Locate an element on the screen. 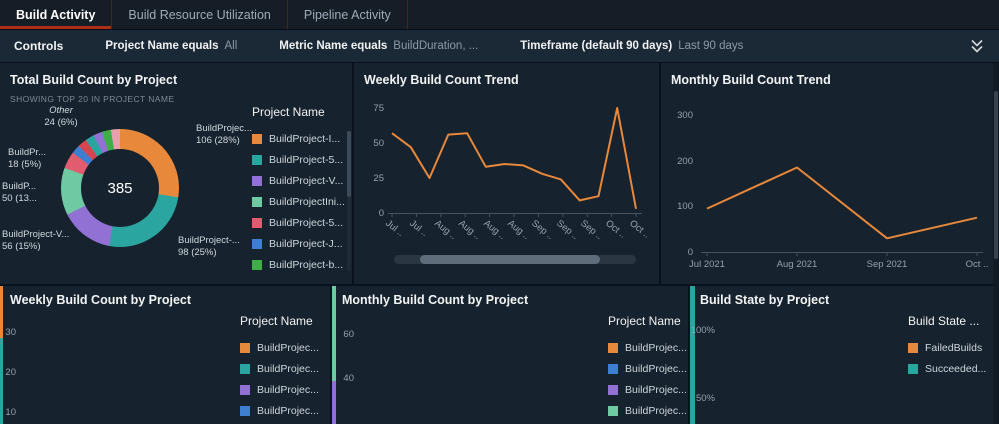 The height and width of the screenshot is (424, 999). y-axis-label: 30 is located at coordinates (10, 332).